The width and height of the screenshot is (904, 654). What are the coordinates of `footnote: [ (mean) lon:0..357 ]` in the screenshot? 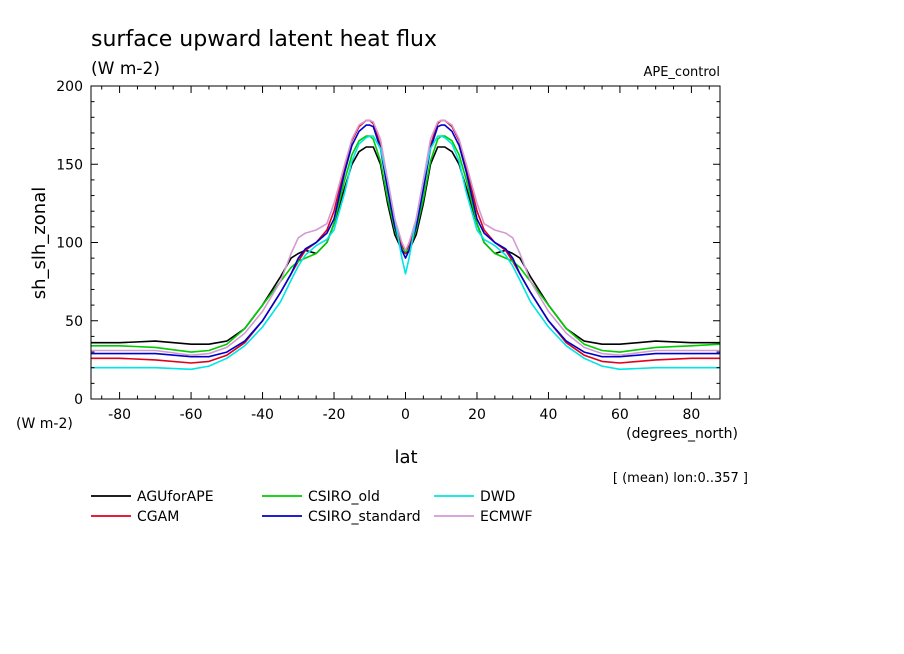 It's located at (680, 478).